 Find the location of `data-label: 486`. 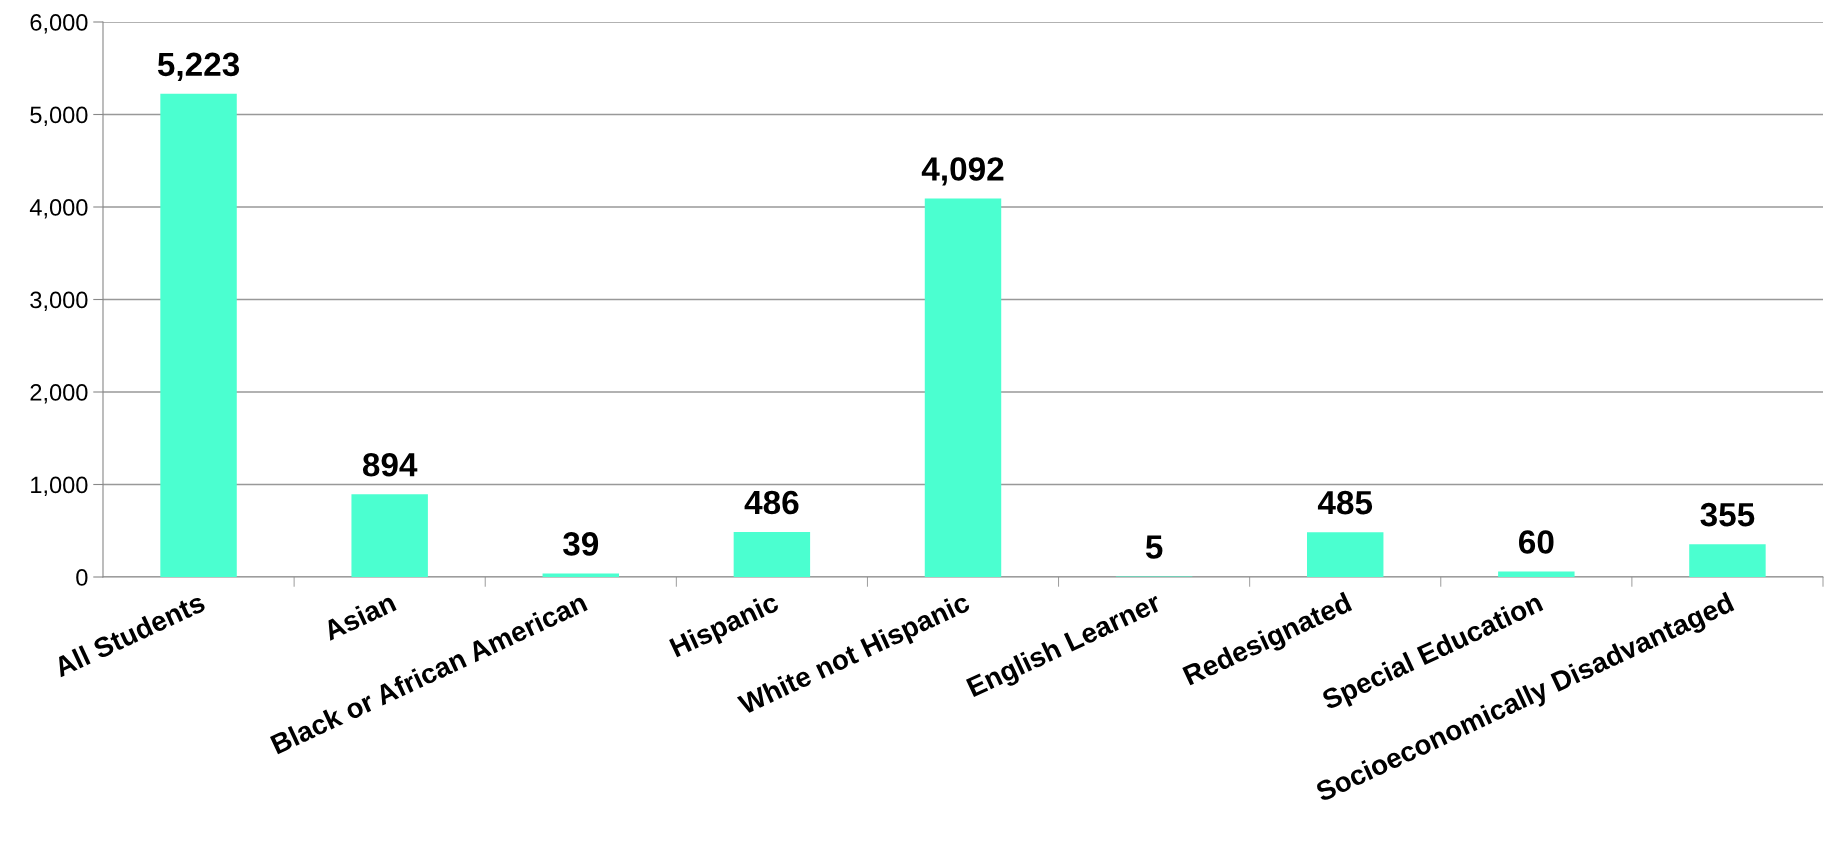

data-label: 486 is located at coordinates (771, 502).